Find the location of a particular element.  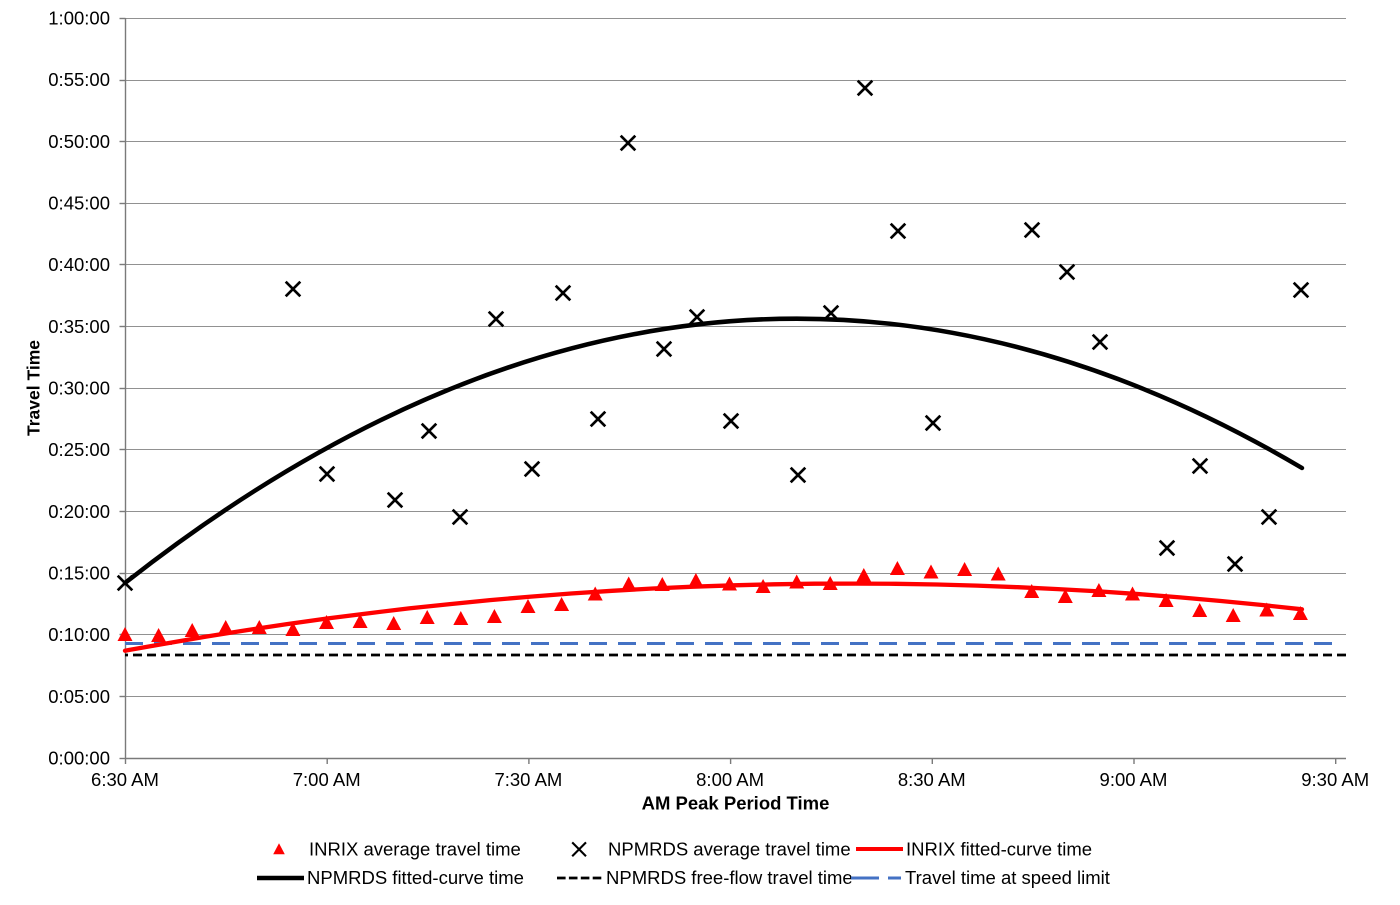

svg-text: 0:45:00 is located at coordinates (79, 203).